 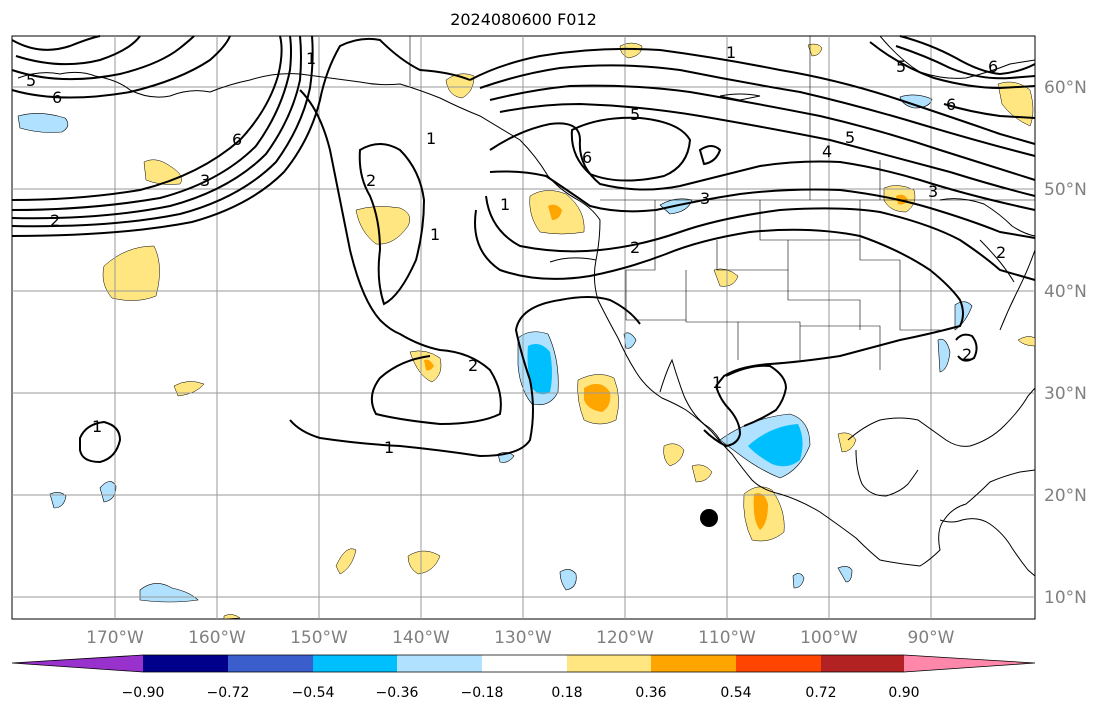 I want to click on colorbar-tick: 0.36, so click(x=650, y=693).